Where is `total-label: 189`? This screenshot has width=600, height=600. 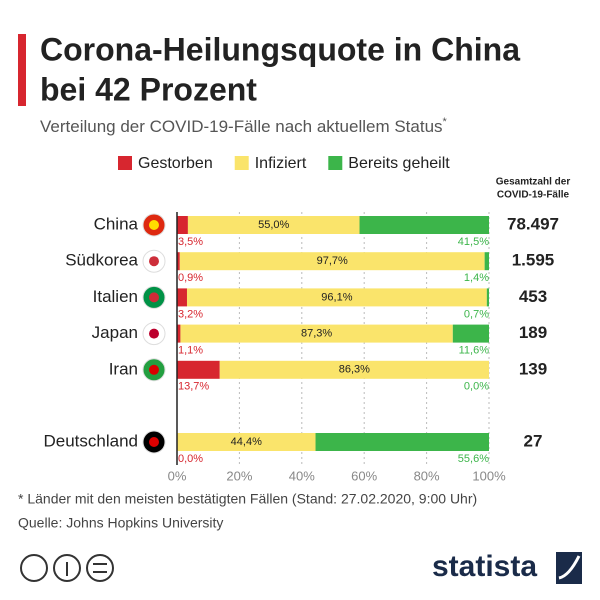 total-label: 189 is located at coordinates (533, 332).